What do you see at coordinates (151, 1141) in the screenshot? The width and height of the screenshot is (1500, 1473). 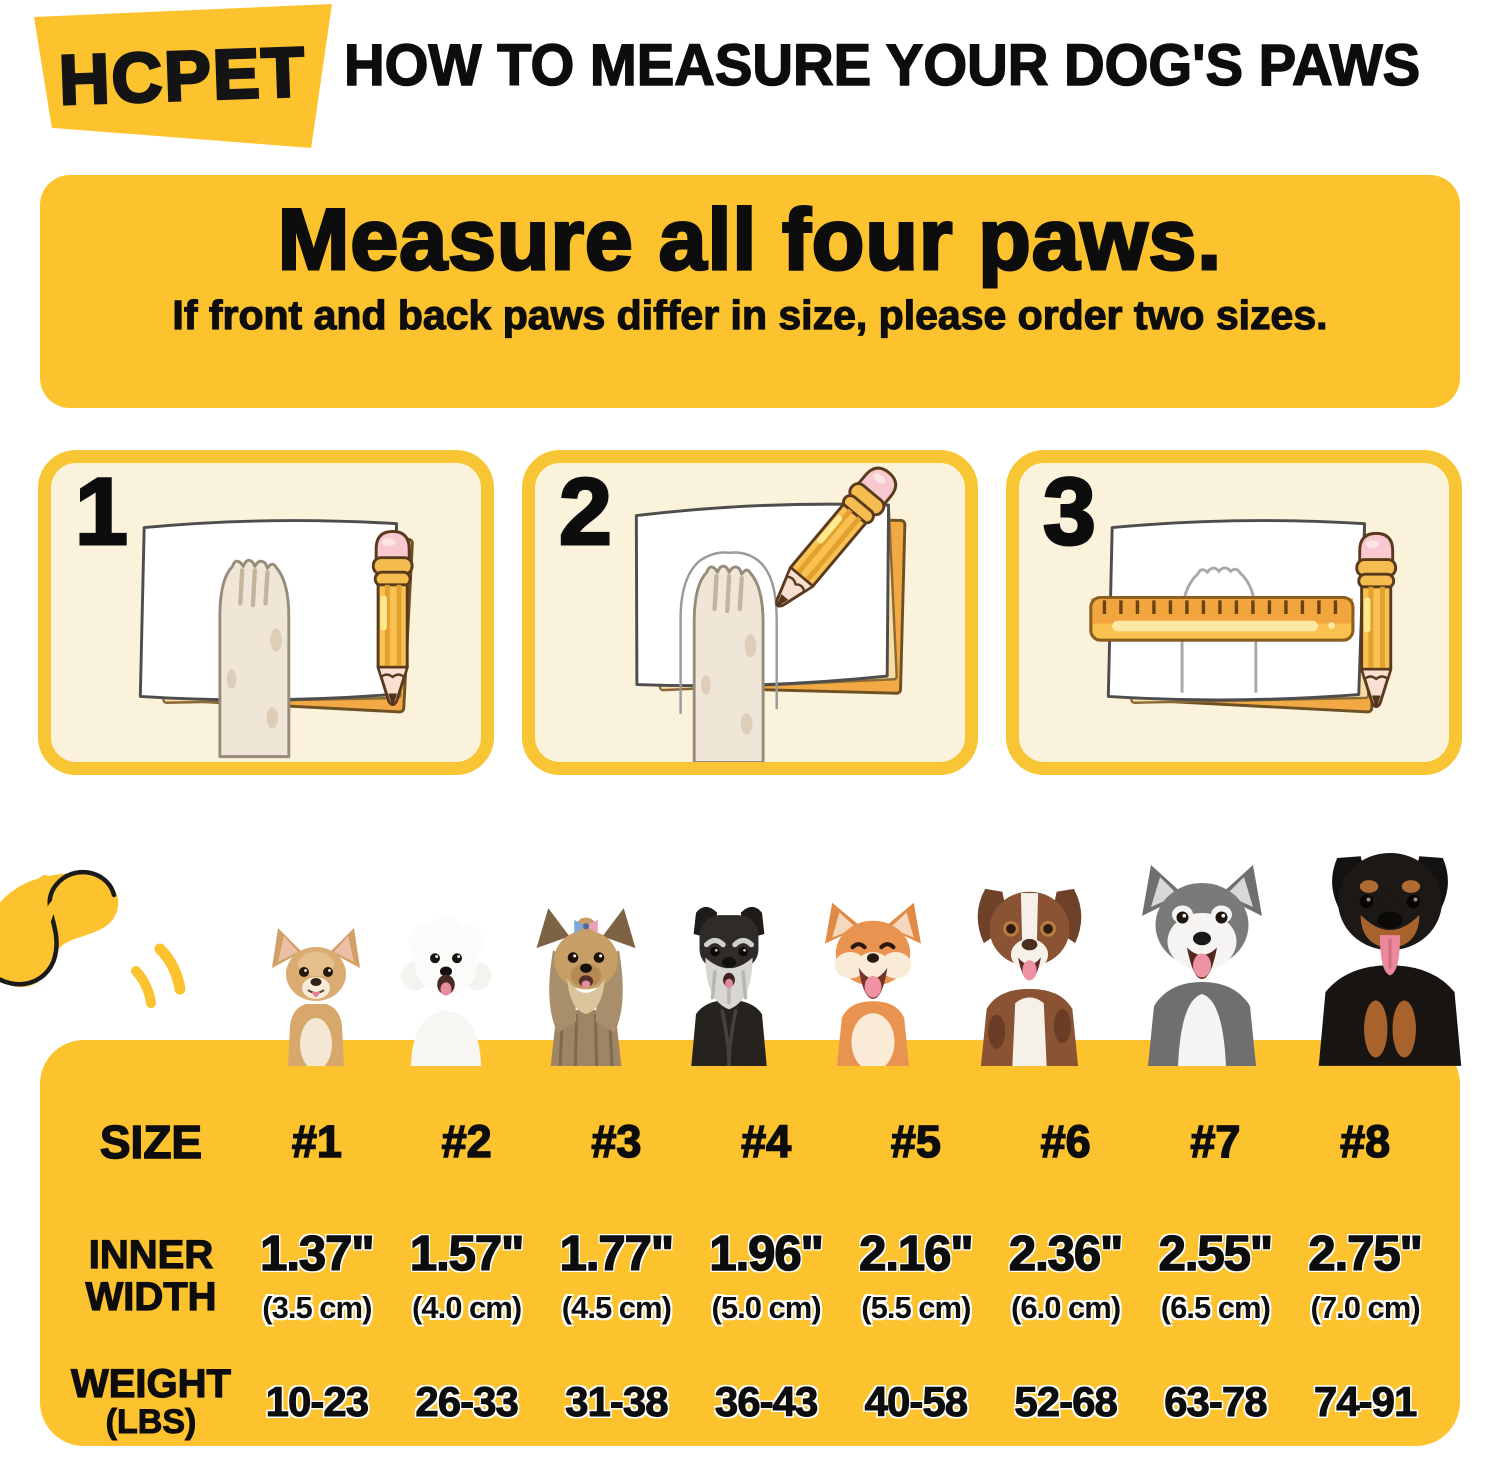 I see `size-row-label: SIZE` at bounding box center [151, 1141].